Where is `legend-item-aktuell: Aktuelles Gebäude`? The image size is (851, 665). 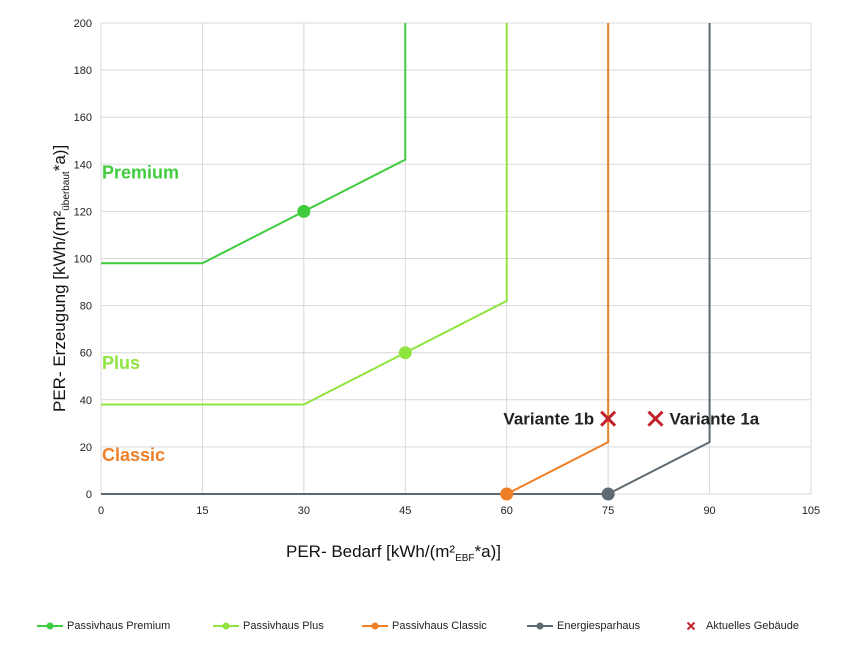 legend-item-aktuell: Aktuelles Gebäude is located at coordinates (741, 626).